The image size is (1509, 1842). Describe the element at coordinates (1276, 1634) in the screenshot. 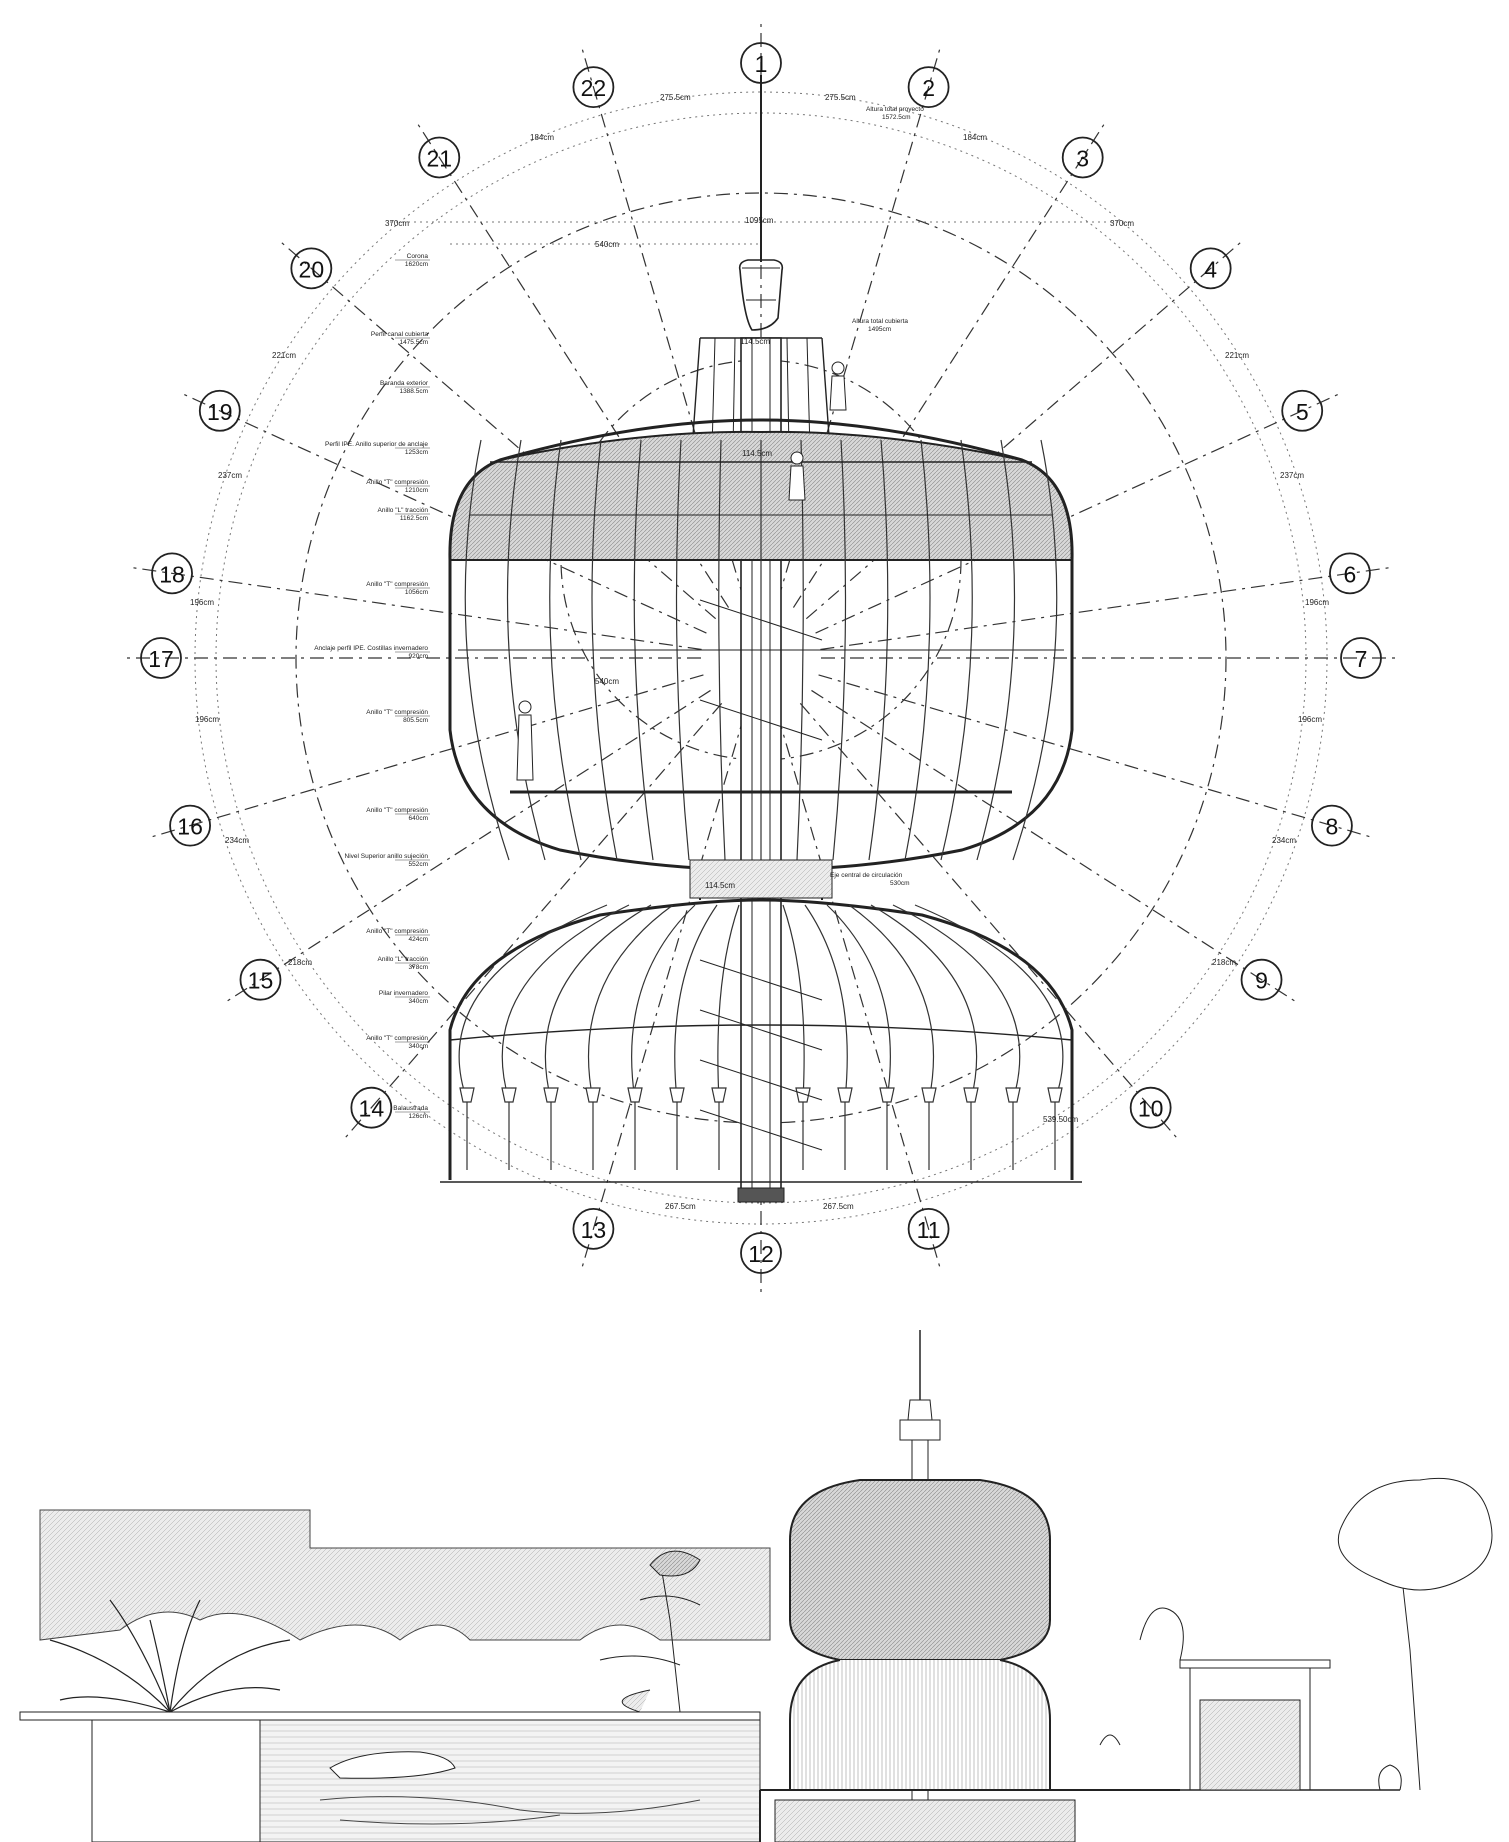

I see `right-garden` at that location.